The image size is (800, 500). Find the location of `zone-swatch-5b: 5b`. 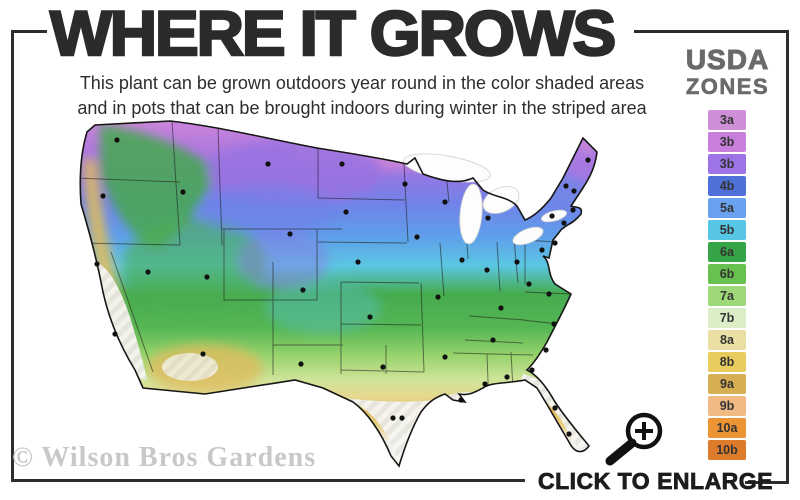

zone-swatch-5b: 5b is located at coordinates (727, 230).